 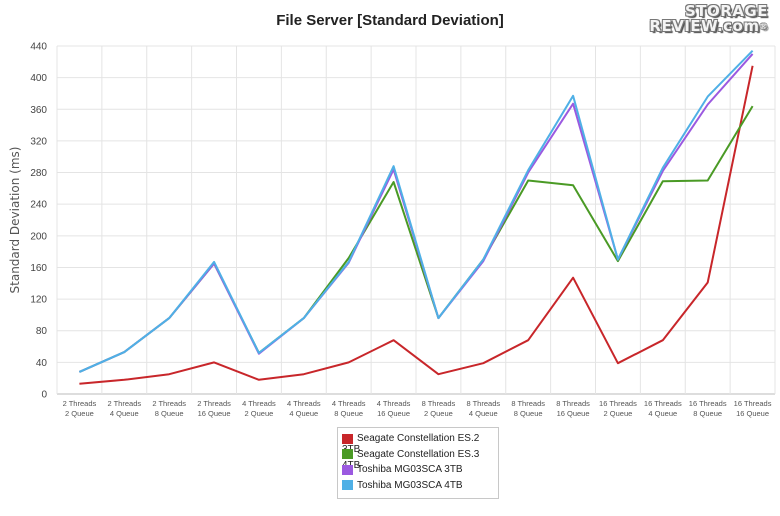 I want to click on y-tick-label: 40, so click(x=42, y=363).